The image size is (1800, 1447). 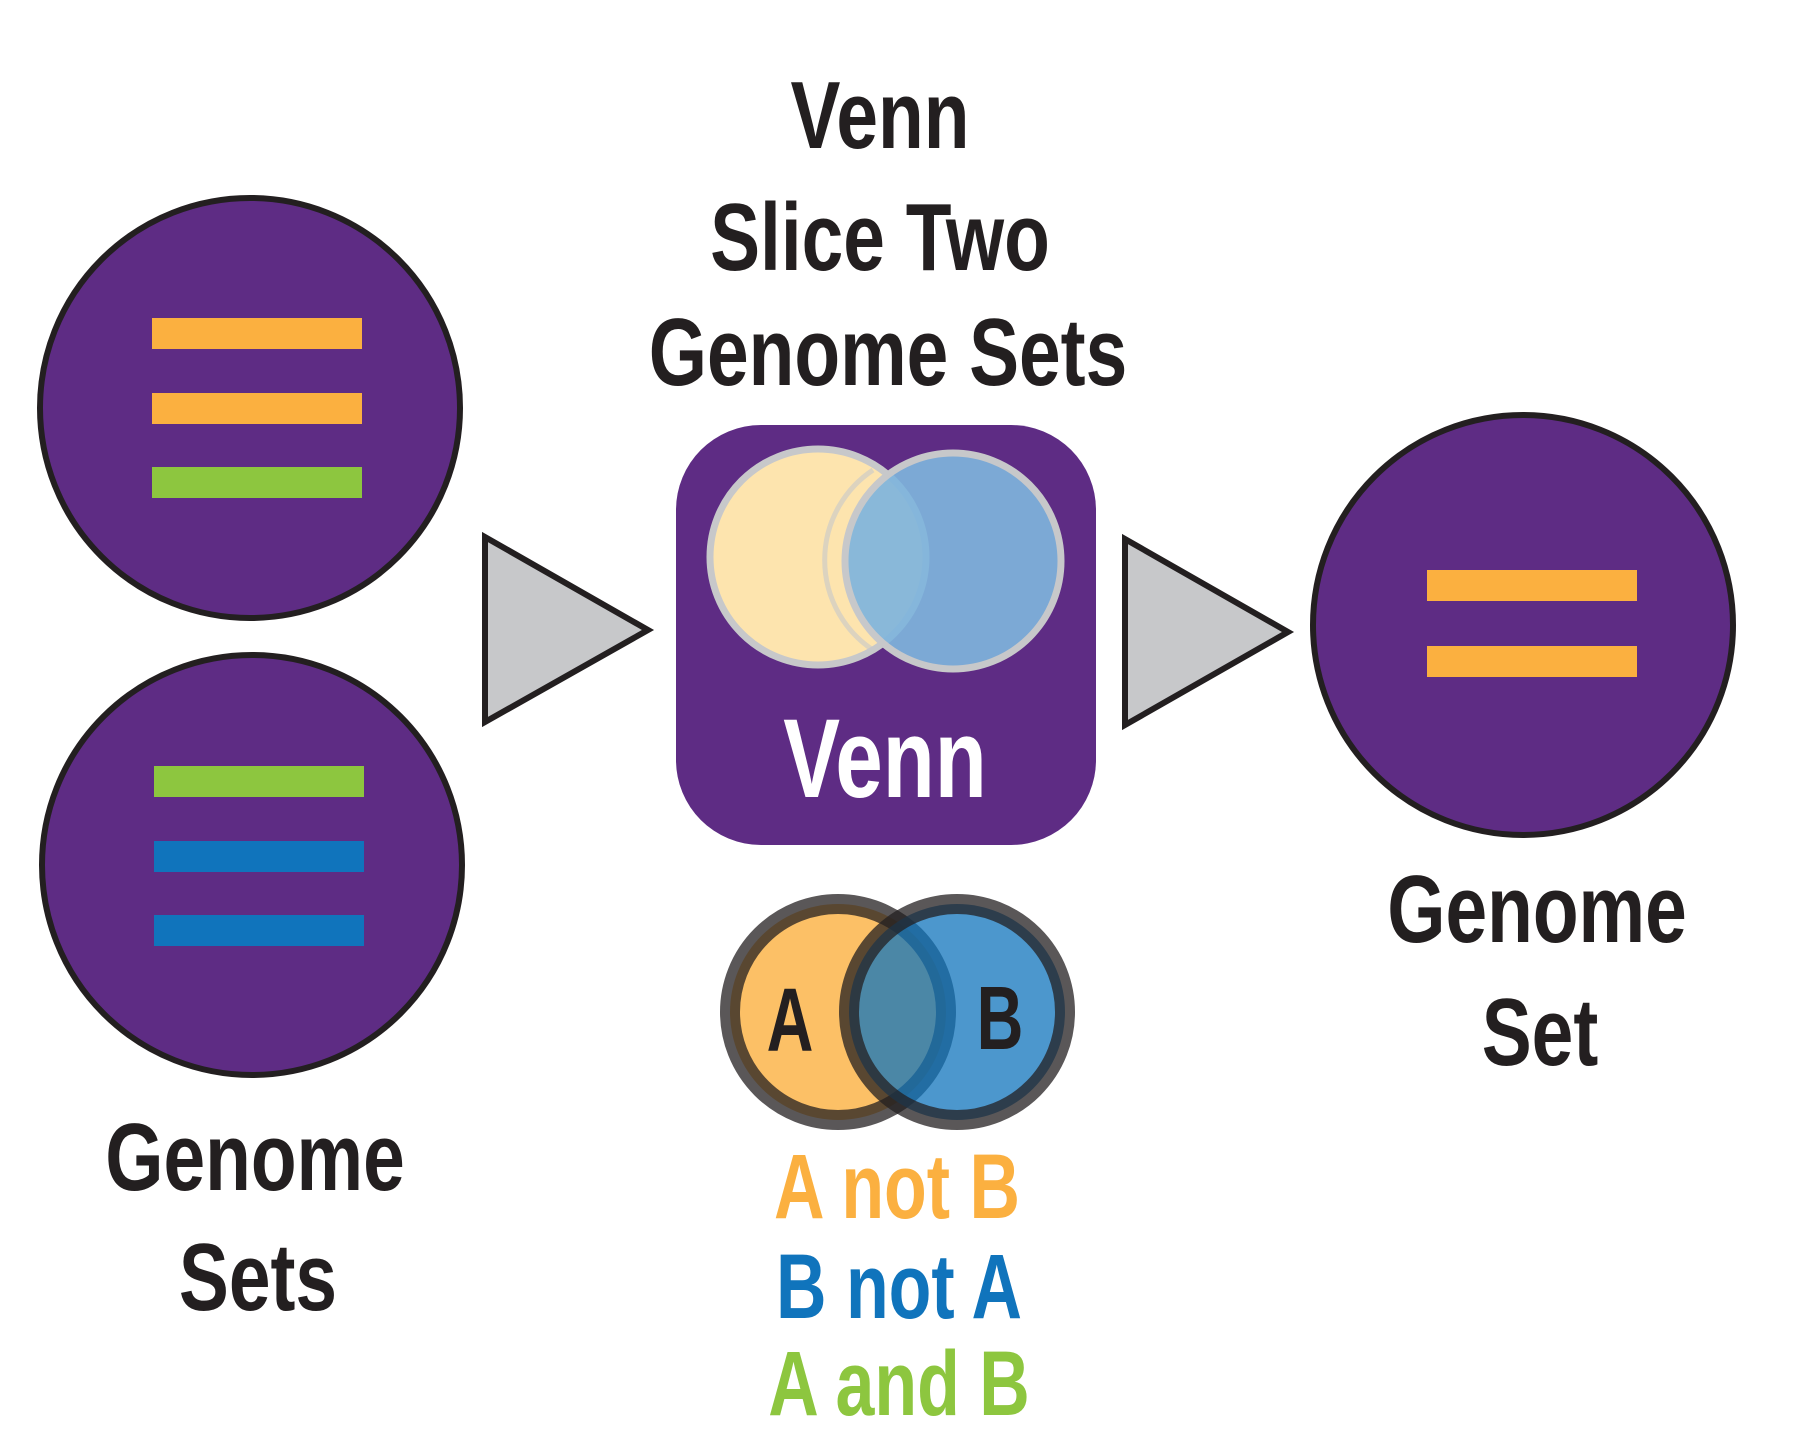 I want to click on output-genome-set-circle, so click(x=1523, y=625).